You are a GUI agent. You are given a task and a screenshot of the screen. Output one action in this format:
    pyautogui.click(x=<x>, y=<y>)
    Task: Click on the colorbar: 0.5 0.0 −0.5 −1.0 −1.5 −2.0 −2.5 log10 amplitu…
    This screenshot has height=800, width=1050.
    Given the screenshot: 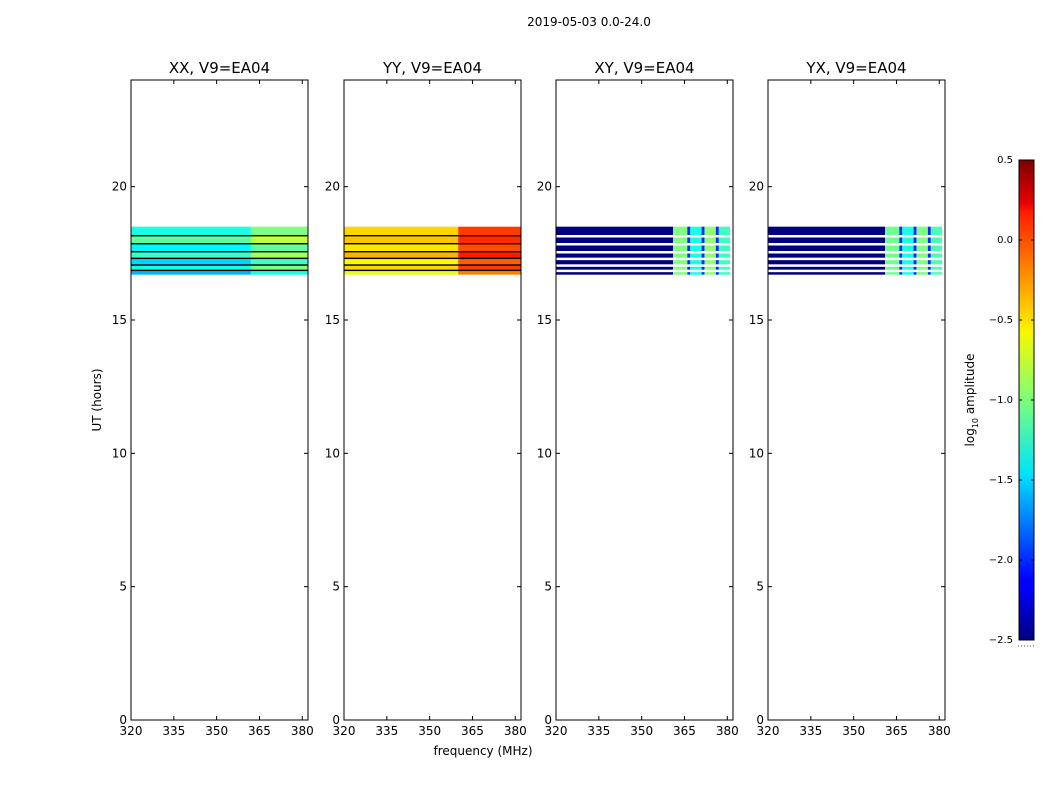 What is the action you would take?
    pyautogui.click(x=999, y=401)
    